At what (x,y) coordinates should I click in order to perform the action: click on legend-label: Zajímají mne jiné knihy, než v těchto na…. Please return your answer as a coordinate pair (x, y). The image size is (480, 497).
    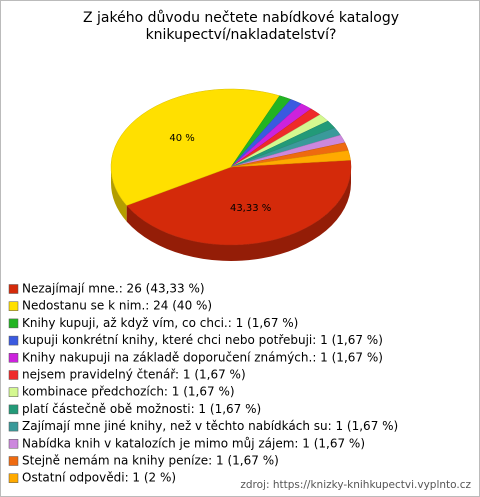
    Looking at the image, I should click on (210, 426).